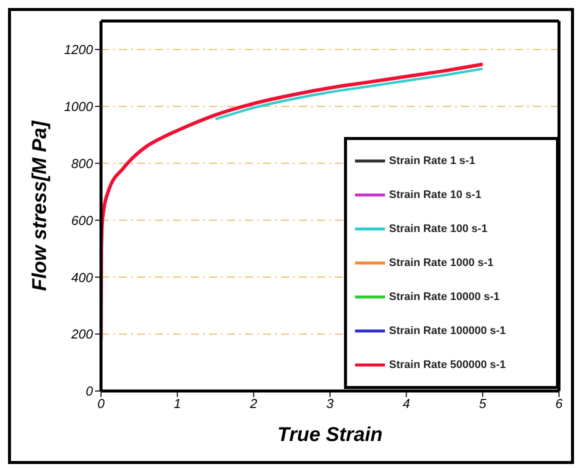 The height and width of the screenshot is (468, 579). I want to click on y-tick-label: 600, so click(82, 220).